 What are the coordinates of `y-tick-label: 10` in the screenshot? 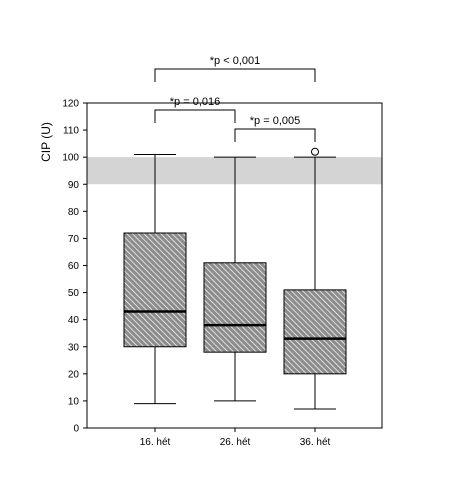 It's located at (74, 401).